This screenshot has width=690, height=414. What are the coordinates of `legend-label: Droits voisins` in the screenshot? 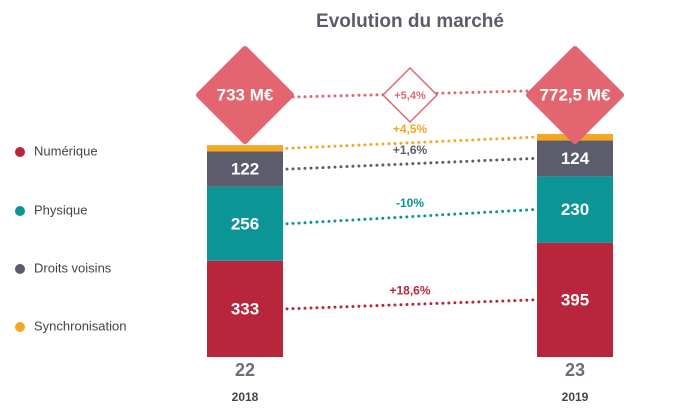 It's located at (73, 267).